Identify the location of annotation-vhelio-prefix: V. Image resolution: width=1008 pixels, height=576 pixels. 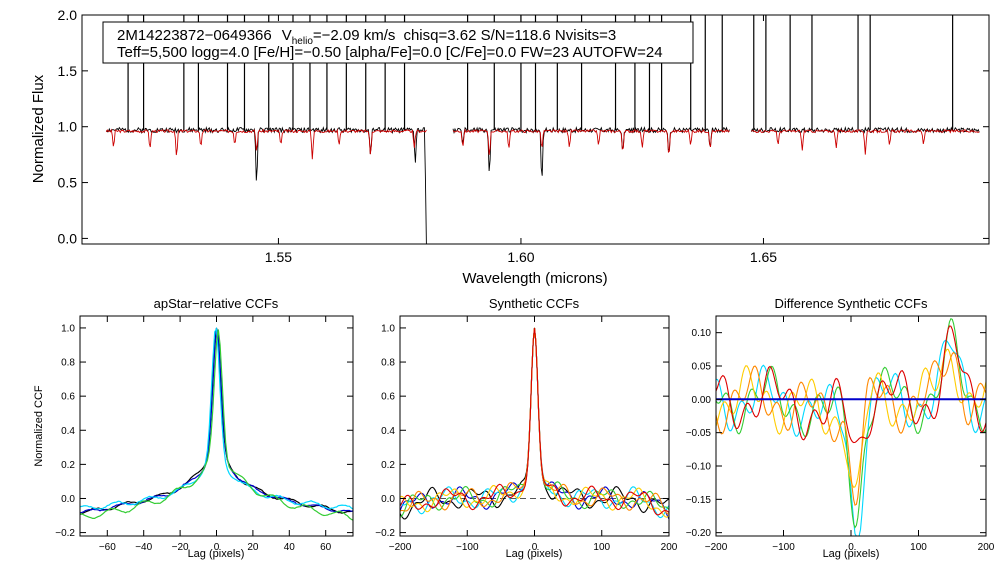
(287, 35).